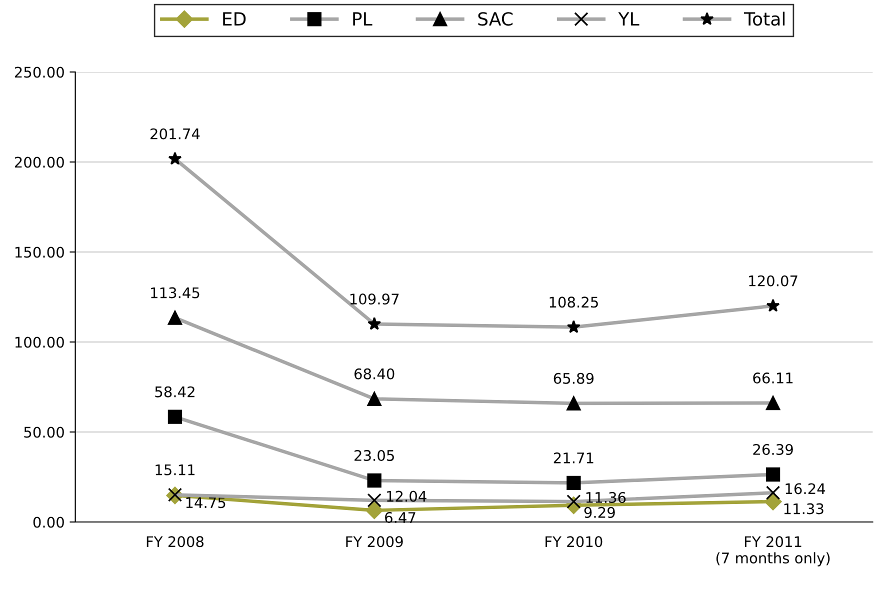 The height and width of the screenshot is (600, 886). I want to click on data-label: 201.74, so click(175, 134).